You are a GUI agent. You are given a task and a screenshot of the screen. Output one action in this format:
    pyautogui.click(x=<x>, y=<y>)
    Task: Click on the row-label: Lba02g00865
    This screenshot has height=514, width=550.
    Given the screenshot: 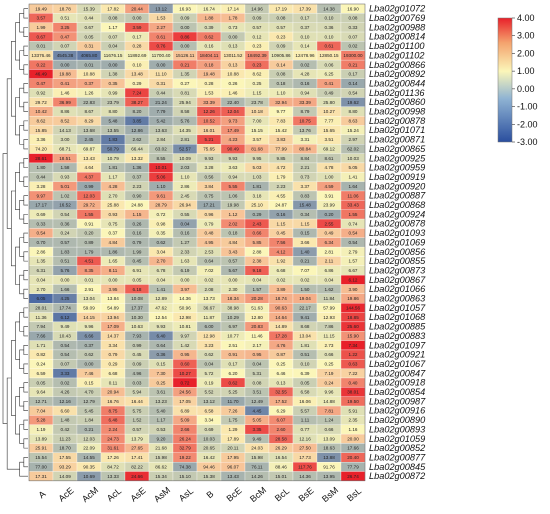 What is the action you would take?
    pyautogui.click(x=397, y=149)
    